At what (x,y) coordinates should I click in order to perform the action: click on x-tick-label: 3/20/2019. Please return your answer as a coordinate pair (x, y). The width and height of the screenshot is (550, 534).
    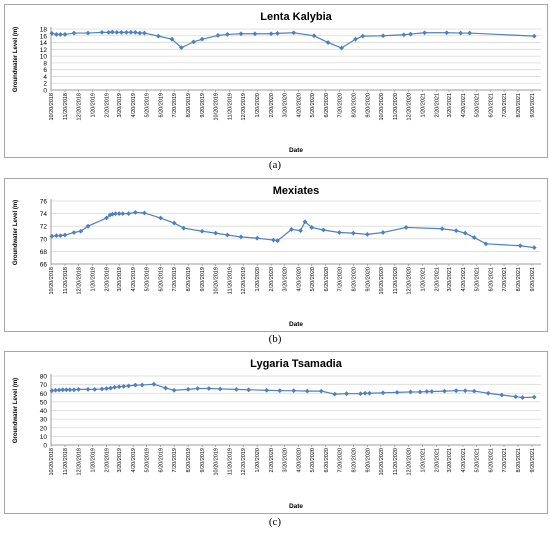
    Looking at the image, I should click on (120, 105).